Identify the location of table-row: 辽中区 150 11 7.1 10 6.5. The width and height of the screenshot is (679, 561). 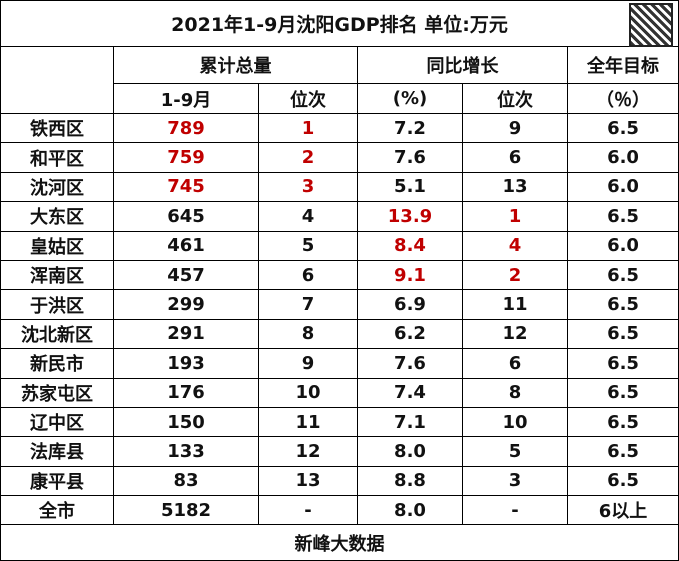
(339, 422).